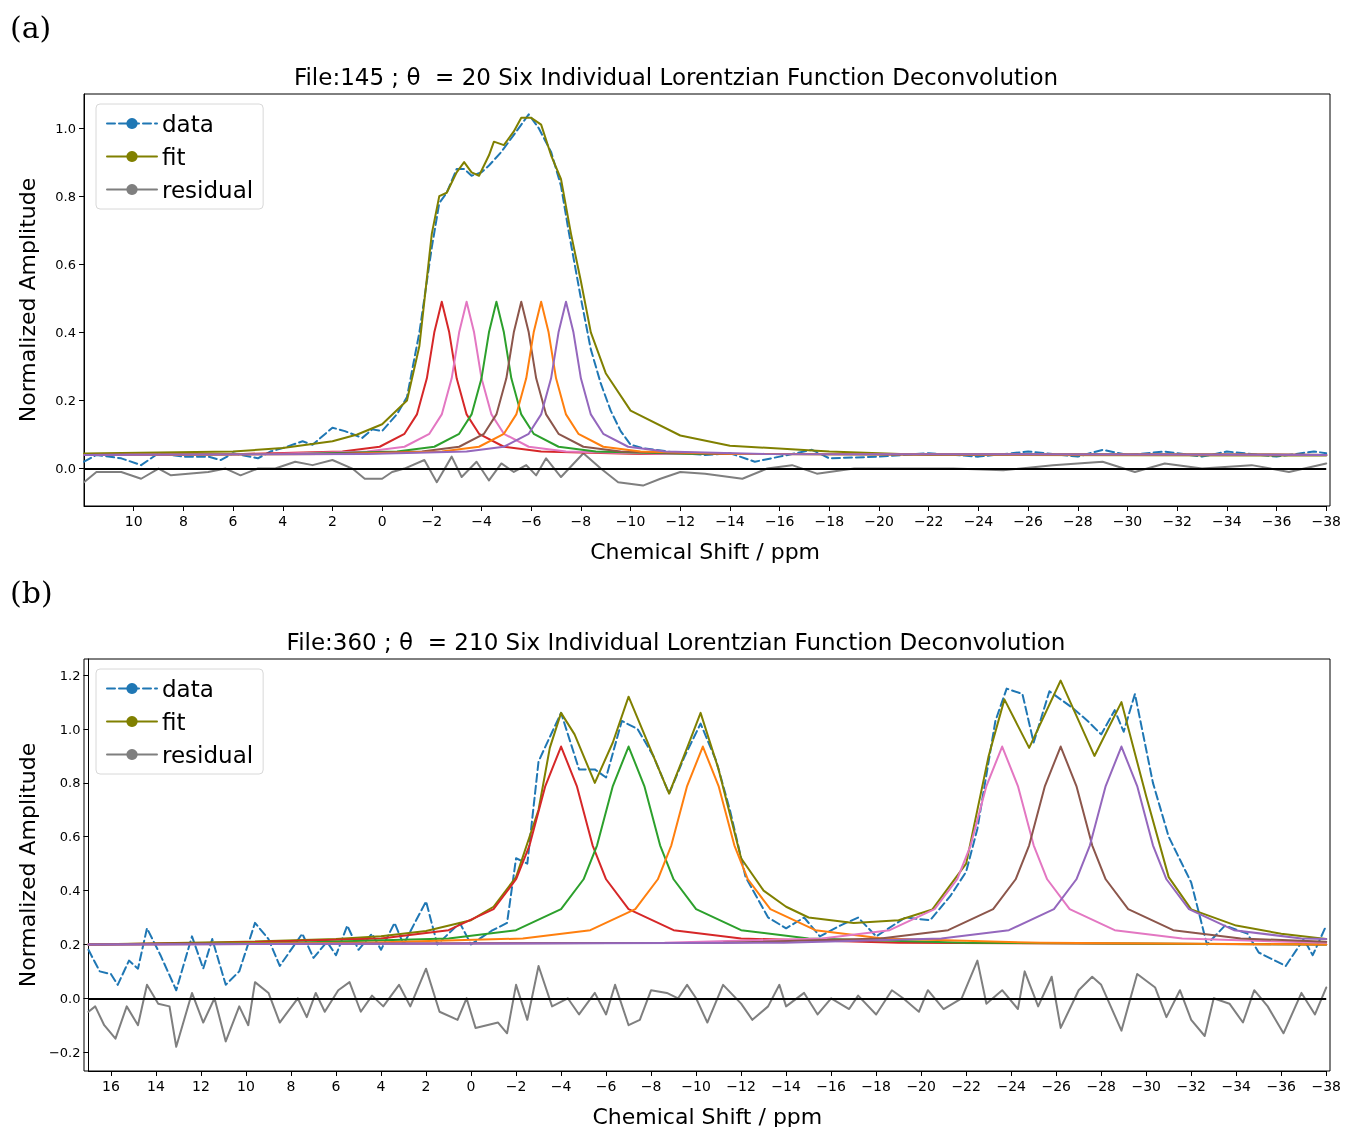 This screenshot has height=1127, width=1352. I want to click on chart-title: File:145 ; θ = 20 Six Individual Lorentzian Function Deconvolution, so click(676, 76).